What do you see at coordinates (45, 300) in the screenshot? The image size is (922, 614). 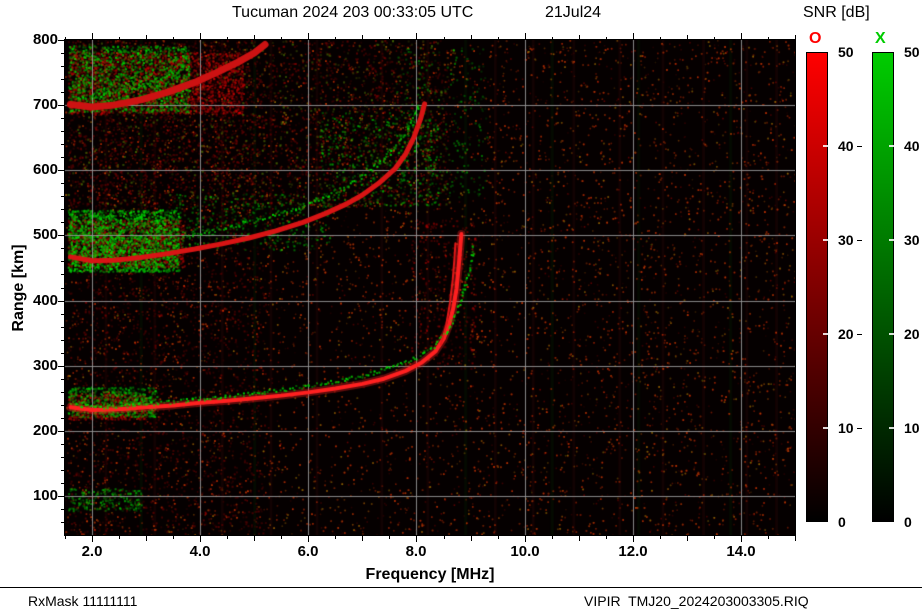 I see `y-tick-label: 400` at bounding box center [45, 300].